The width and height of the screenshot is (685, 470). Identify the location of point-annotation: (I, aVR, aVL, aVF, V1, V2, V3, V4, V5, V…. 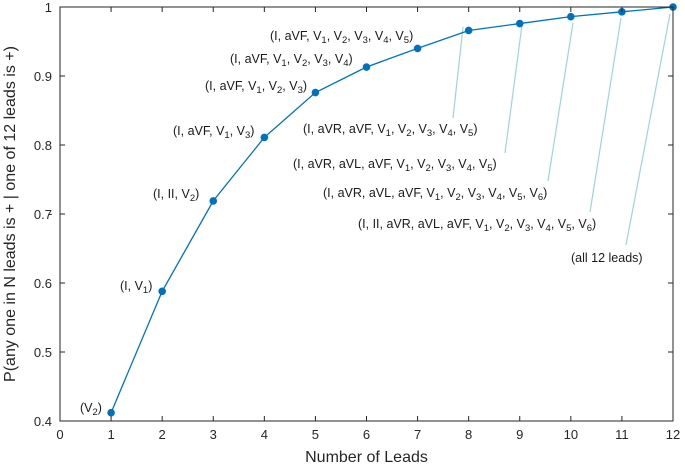
(435, 194).